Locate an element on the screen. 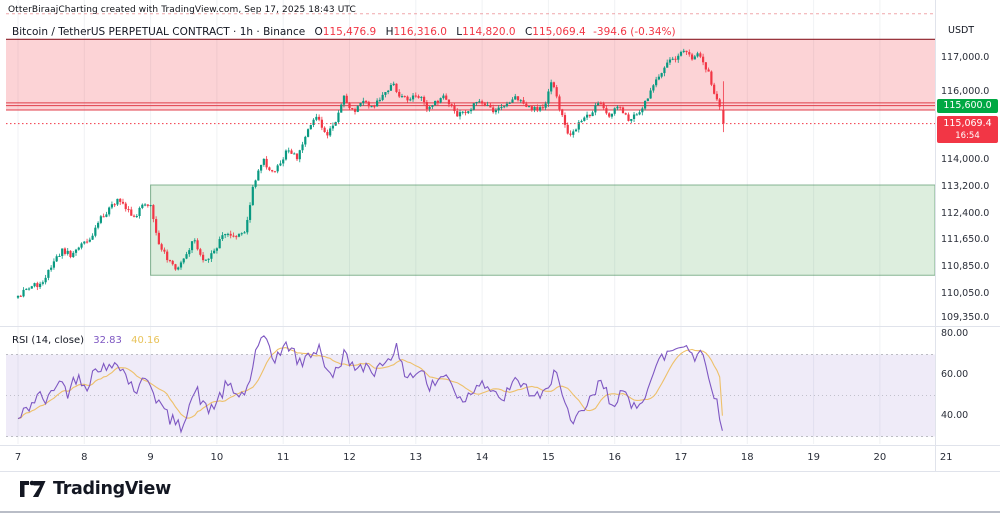 The image size is (1000, 513). time-tick: 9 is located at coordinates (150, 457).